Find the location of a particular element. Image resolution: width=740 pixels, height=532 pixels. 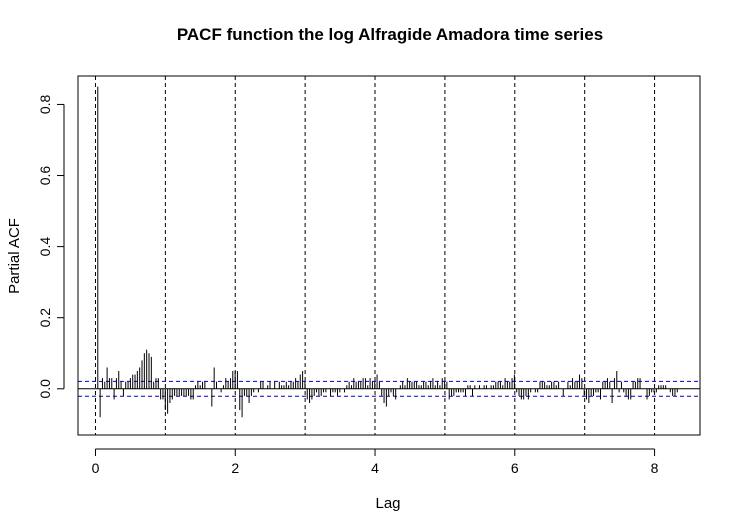

x-tick-label: 0 is located at coordinates (96, 468).